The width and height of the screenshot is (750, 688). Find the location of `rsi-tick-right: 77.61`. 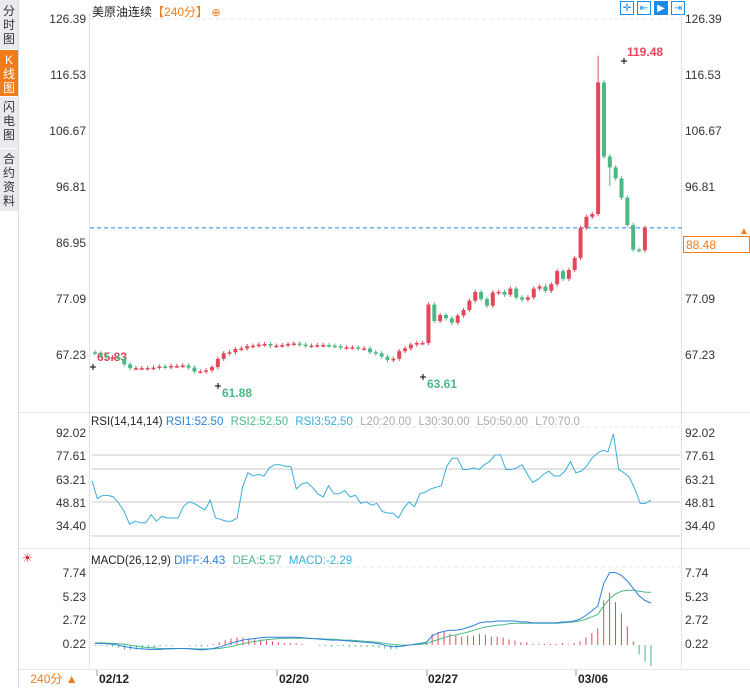

rsi-tick-right: 77.61 is located at coordinates (700, 456).